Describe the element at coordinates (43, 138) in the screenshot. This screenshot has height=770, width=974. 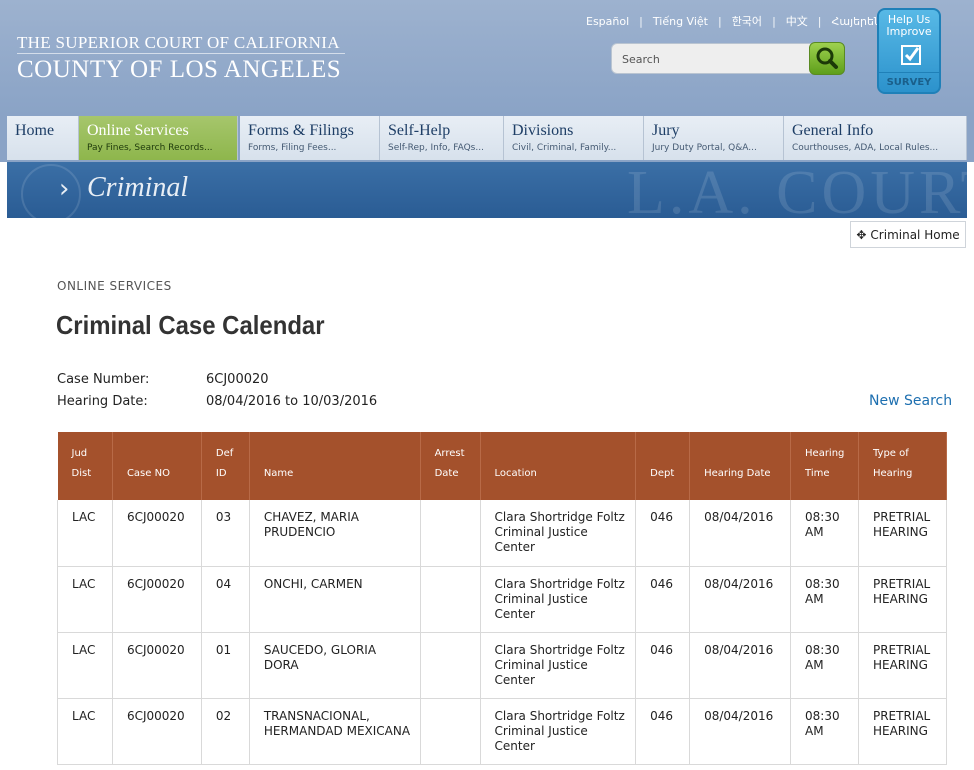
I see `nav-home: Home` at that location.